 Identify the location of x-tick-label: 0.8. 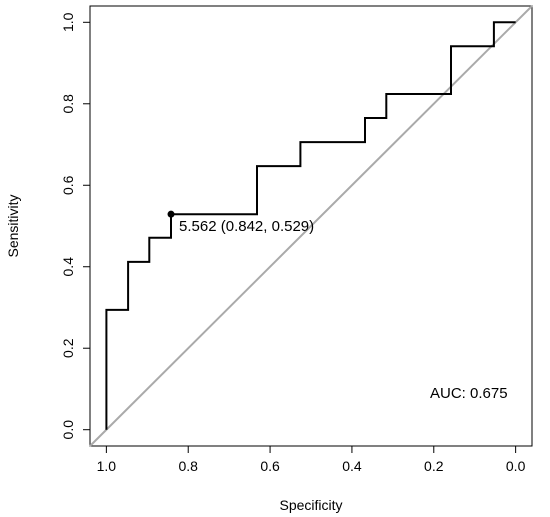
(188, 466).